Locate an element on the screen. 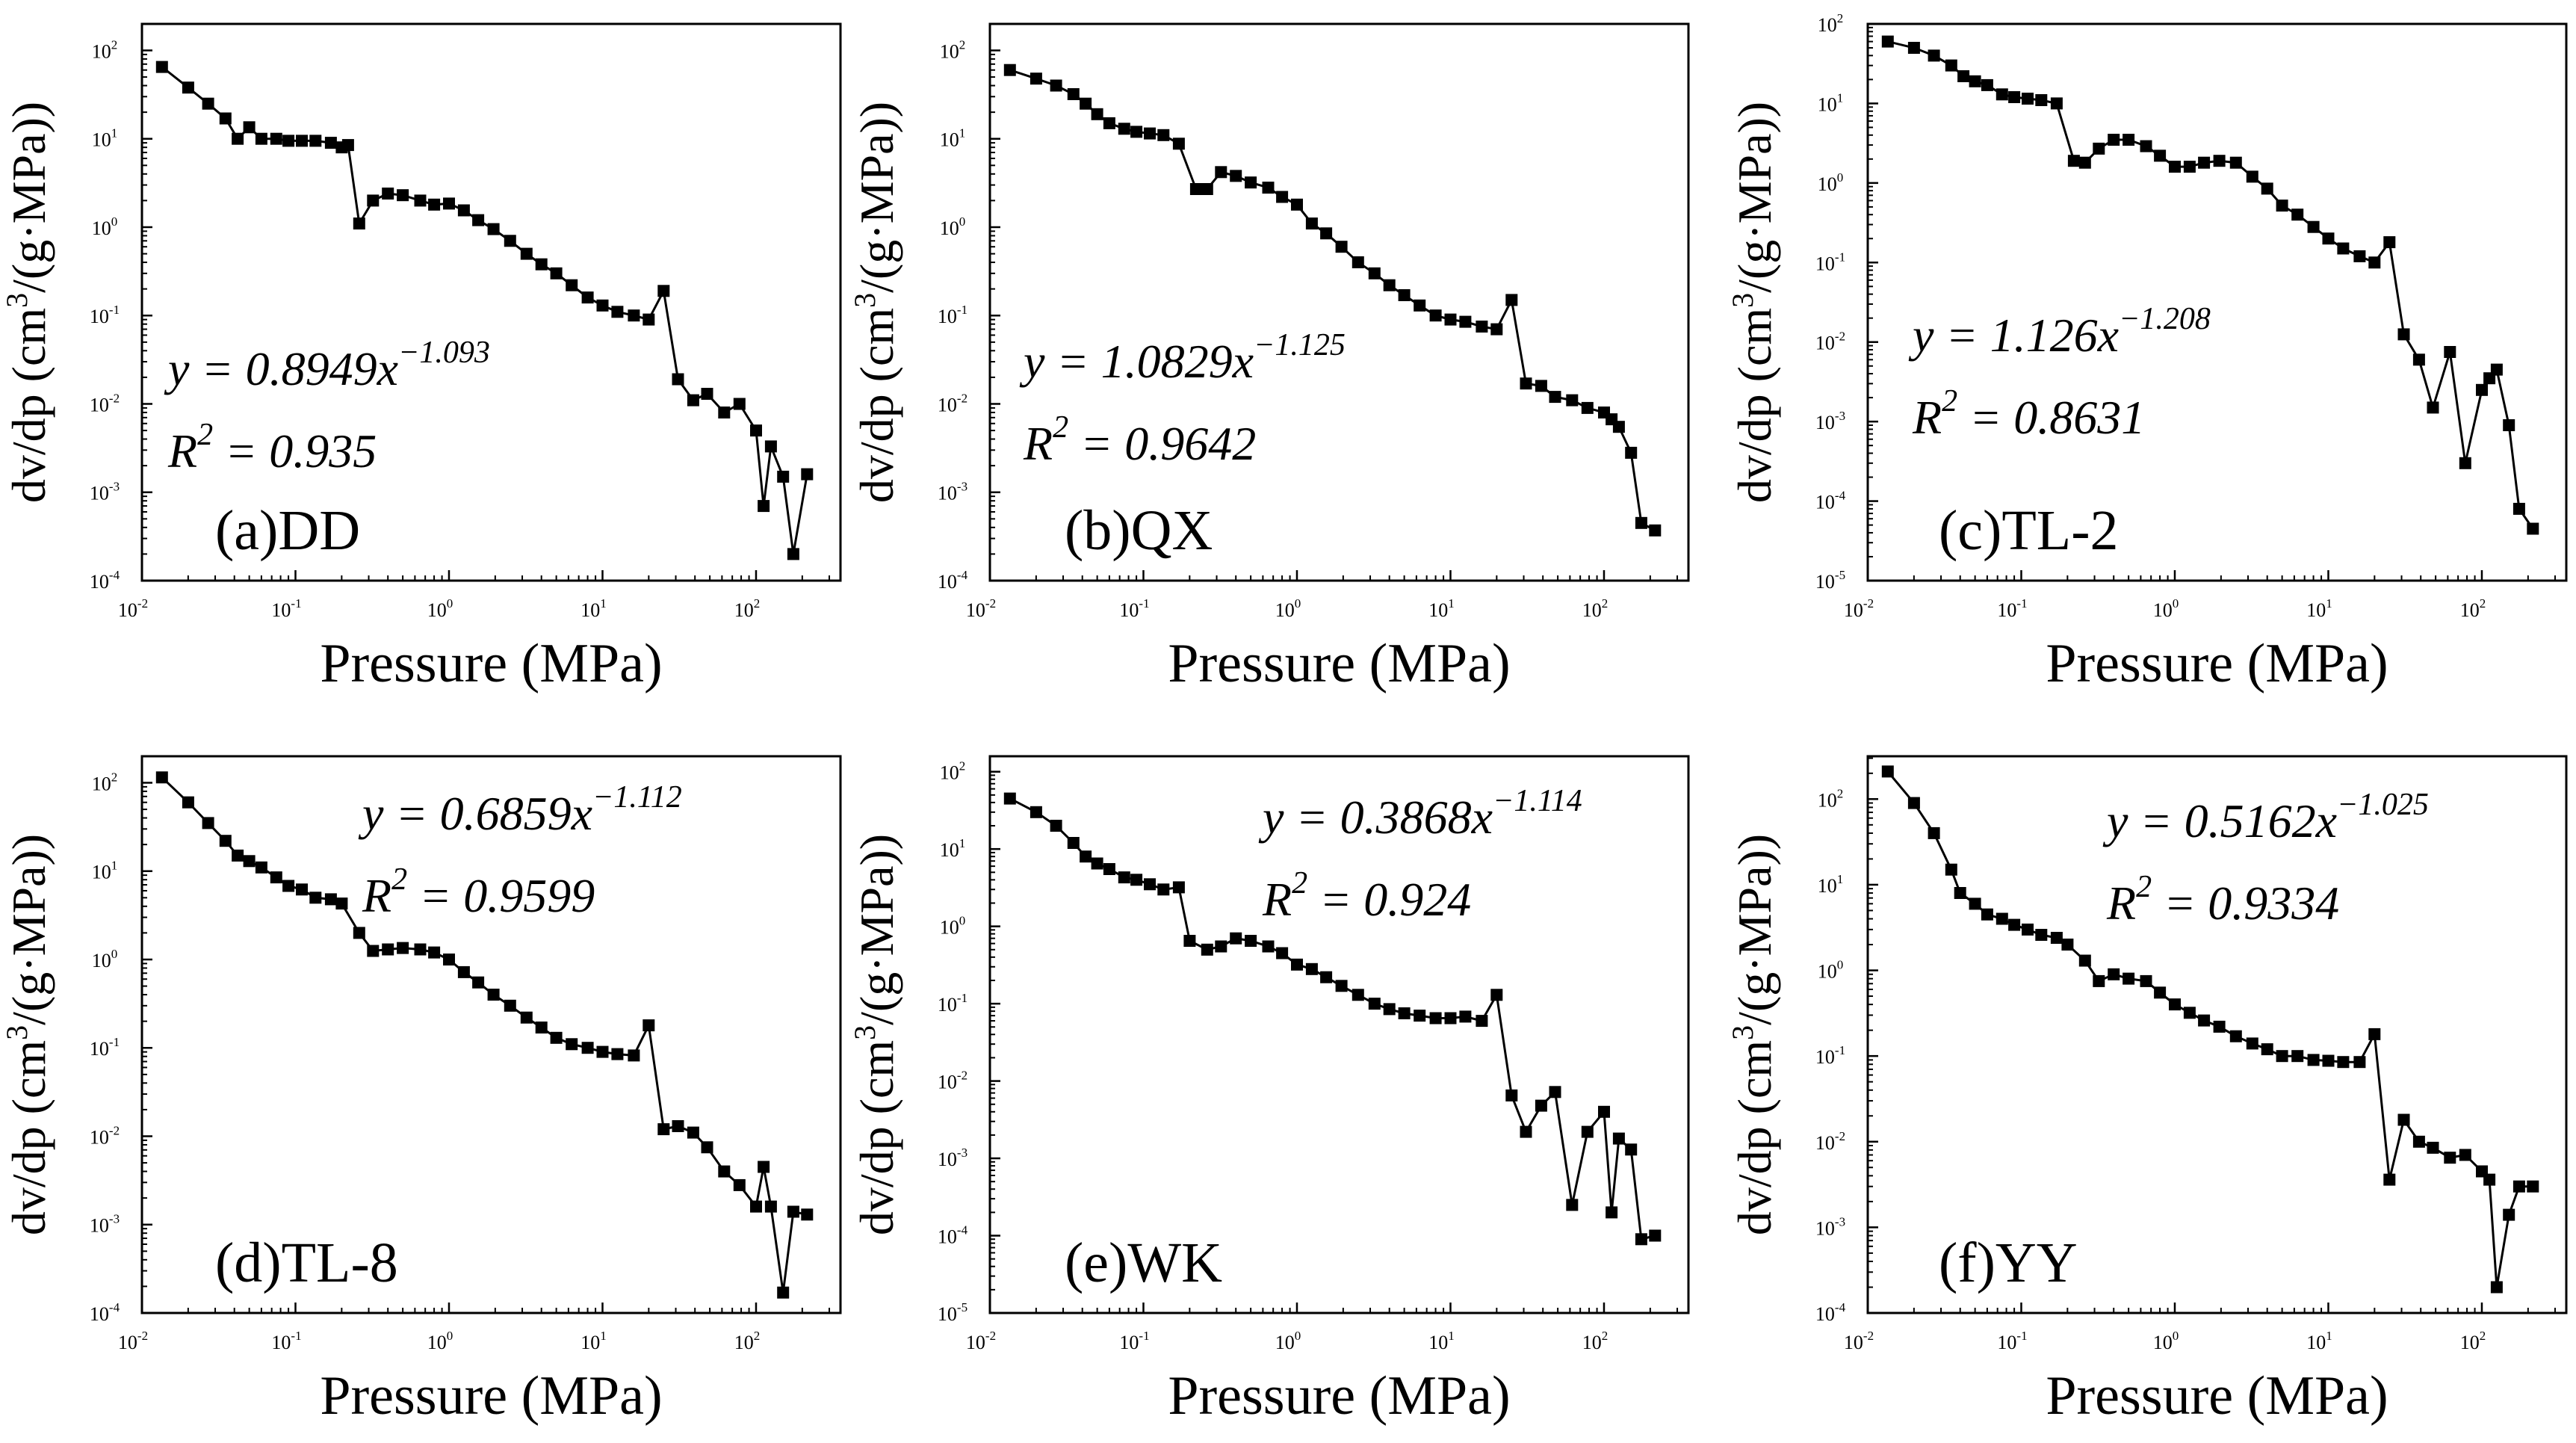 This screenshot has height=1443, width=2576. r-squared-rhs: = 0.9599 is located at coordinates (501, 895).